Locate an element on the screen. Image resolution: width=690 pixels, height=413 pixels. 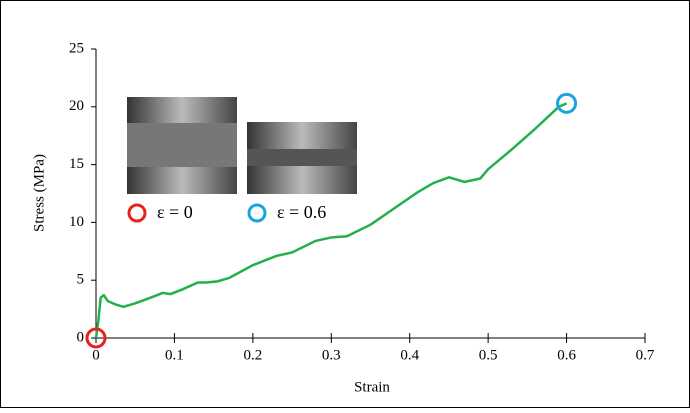
x-tick-label: 0.4 is located at coordinates (409, 355).